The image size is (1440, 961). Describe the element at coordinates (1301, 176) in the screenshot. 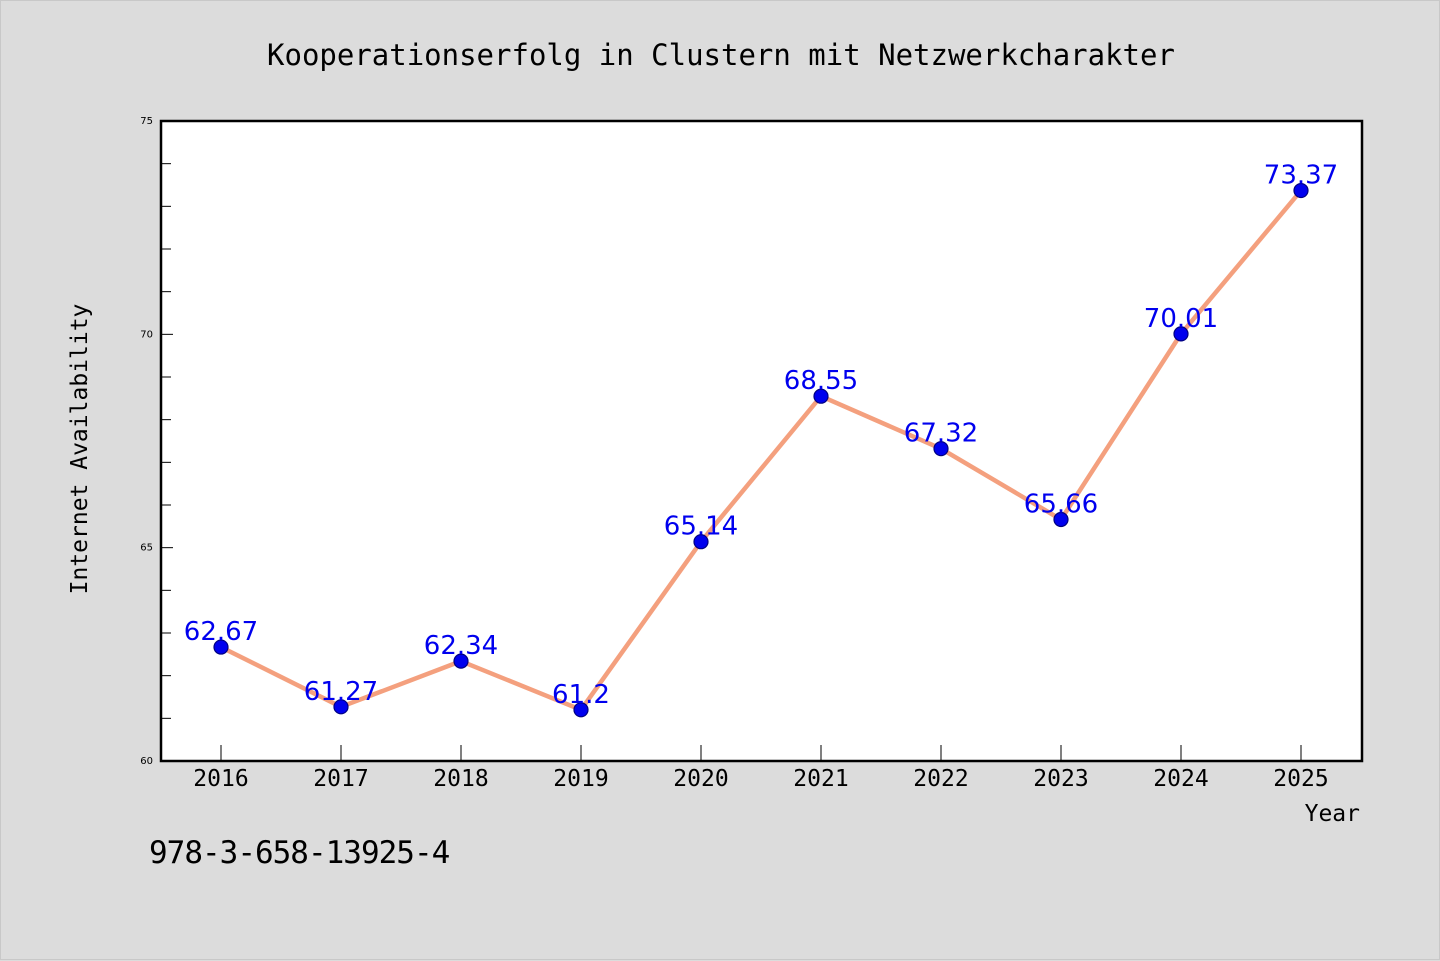

I see `data-label: 73.37` at that location.